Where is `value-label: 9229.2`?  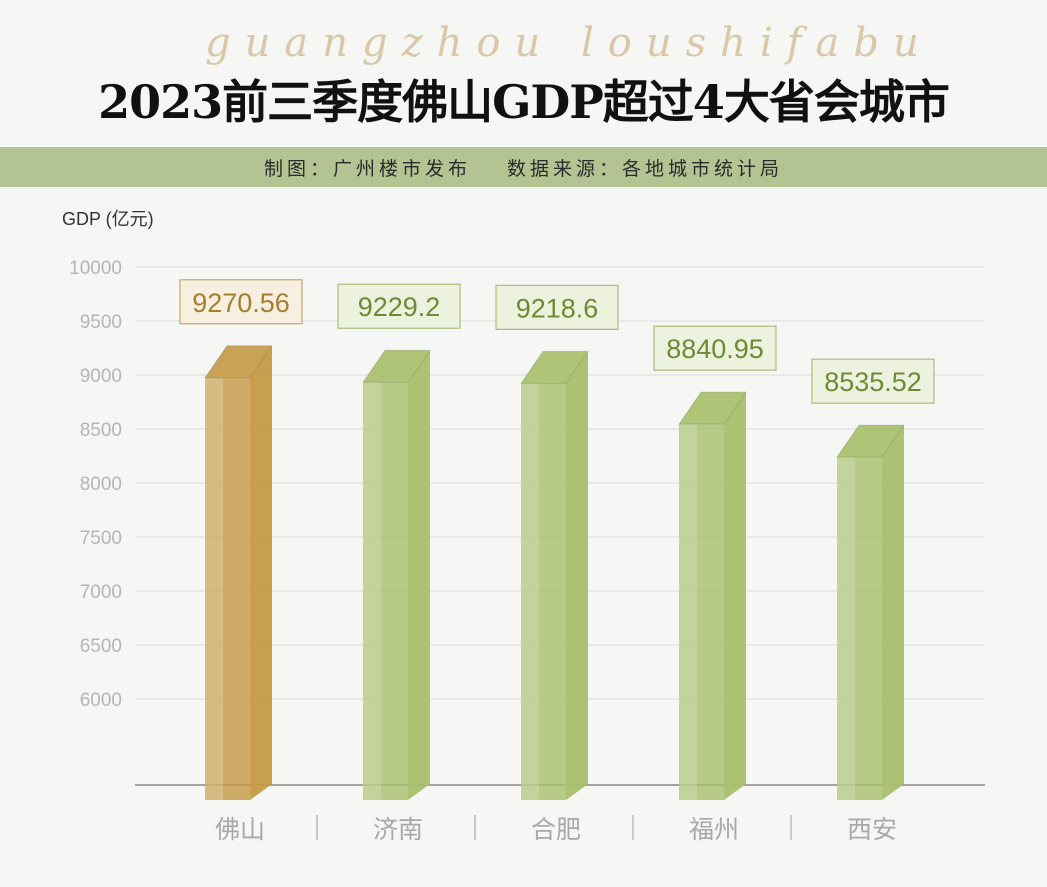
value-label: 9229.2 is located at coordinates (399, 307).